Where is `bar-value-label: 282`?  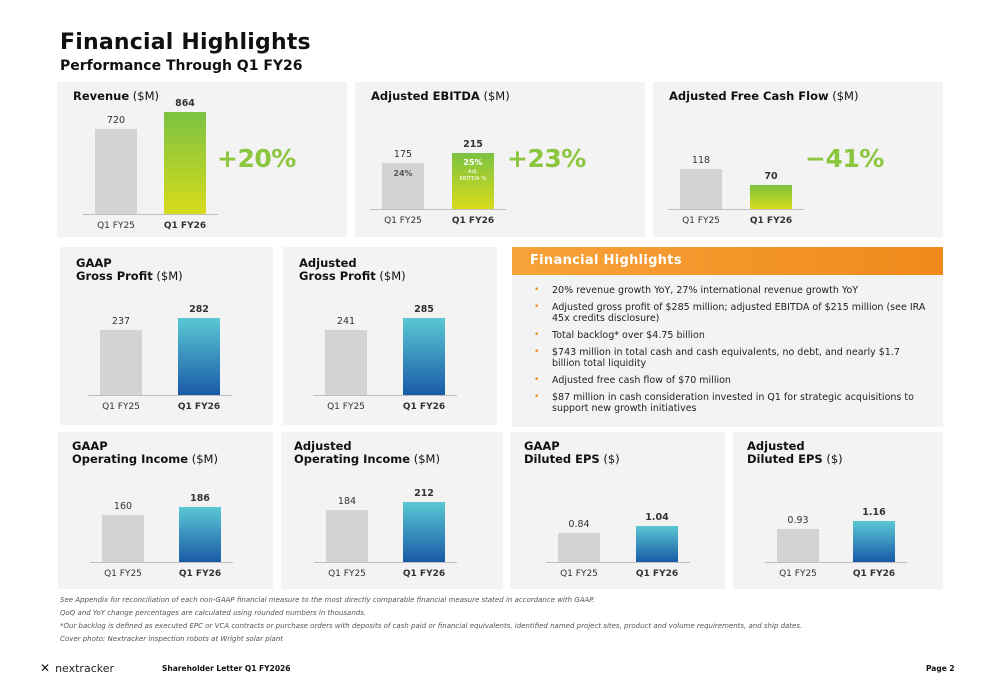
bar-value-label: 282 is located at coordinates (199, 309).